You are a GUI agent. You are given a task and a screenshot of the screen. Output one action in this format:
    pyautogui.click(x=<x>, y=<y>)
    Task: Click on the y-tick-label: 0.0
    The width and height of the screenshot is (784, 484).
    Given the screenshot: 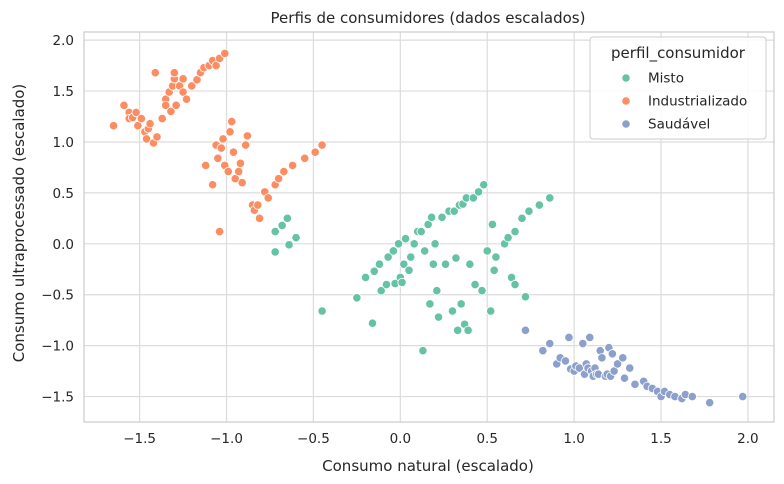 What is the action you would take?
    pyautogui.click(x=63, y=245)
    